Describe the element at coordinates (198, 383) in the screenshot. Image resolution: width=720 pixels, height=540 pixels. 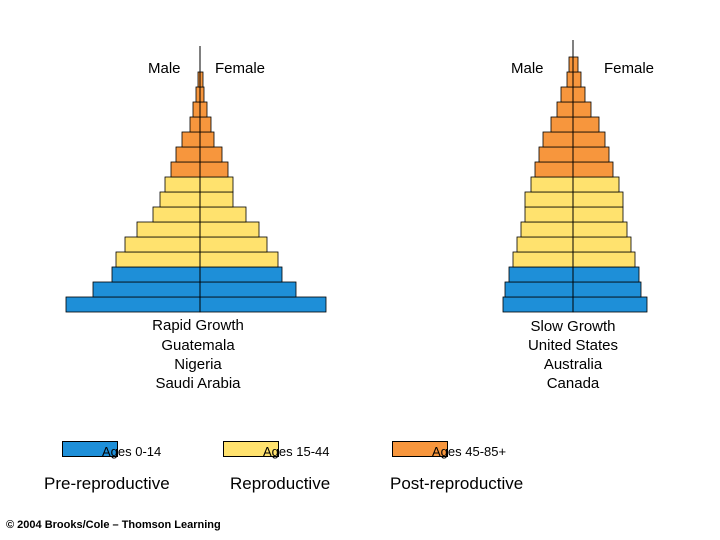
I see `pyramid-1-country: Saudi Arabia` at that location.